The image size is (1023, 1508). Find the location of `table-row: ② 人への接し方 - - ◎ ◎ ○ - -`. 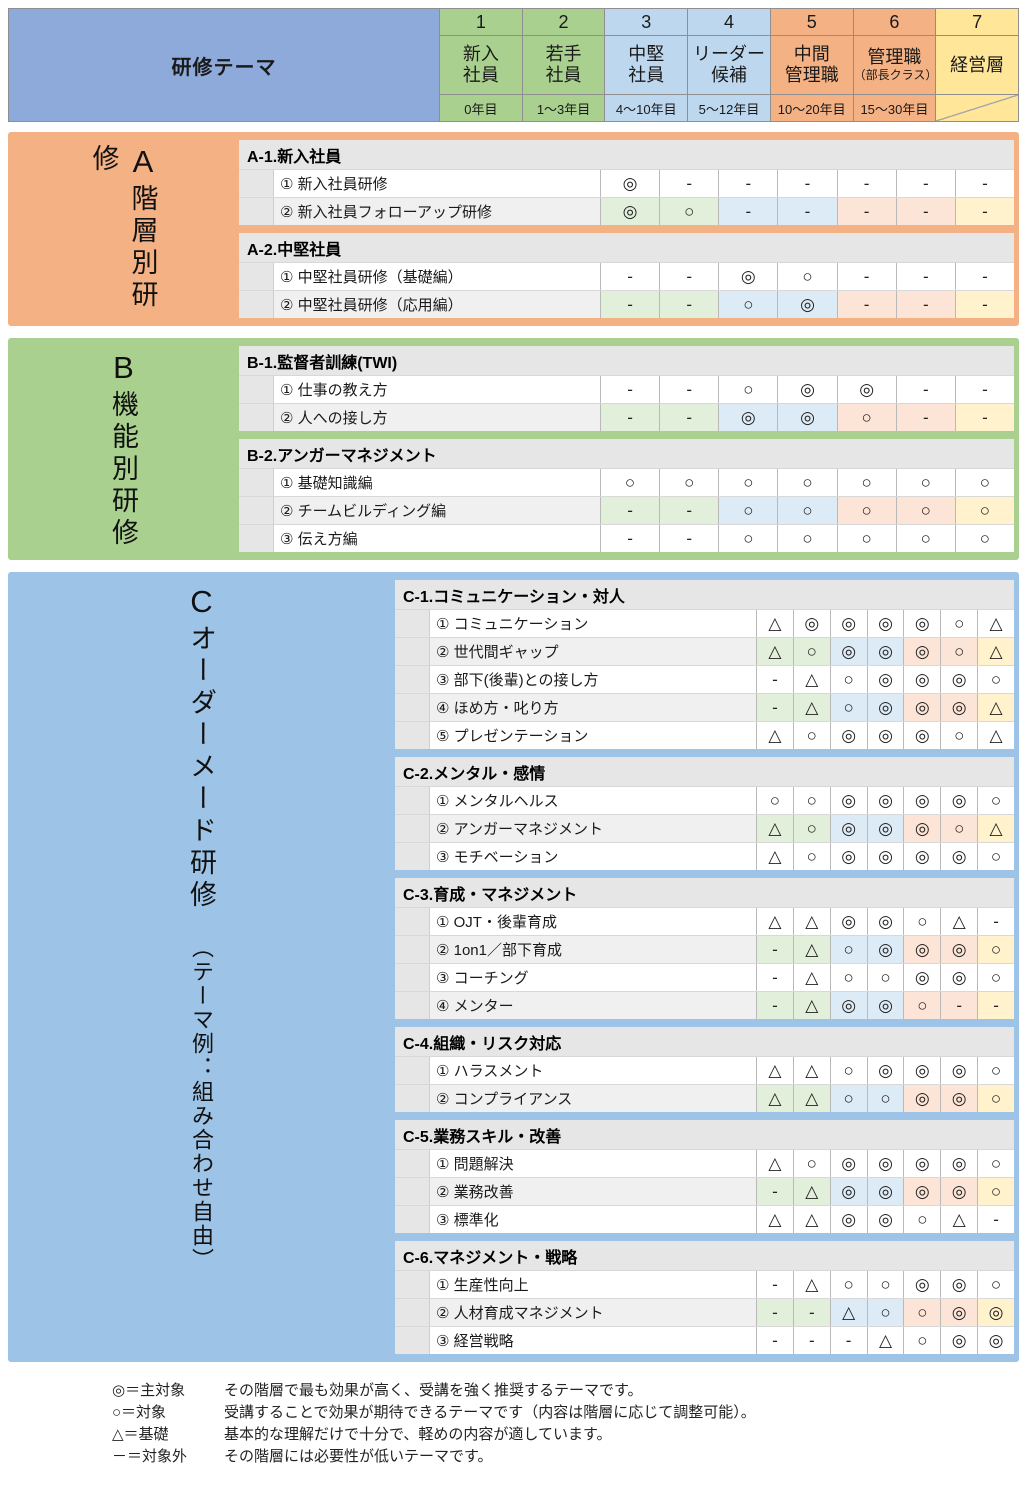

table-row: ② 人への接し方 - - ◎ ◎ ○ - - is located at coordinates (626, 417).